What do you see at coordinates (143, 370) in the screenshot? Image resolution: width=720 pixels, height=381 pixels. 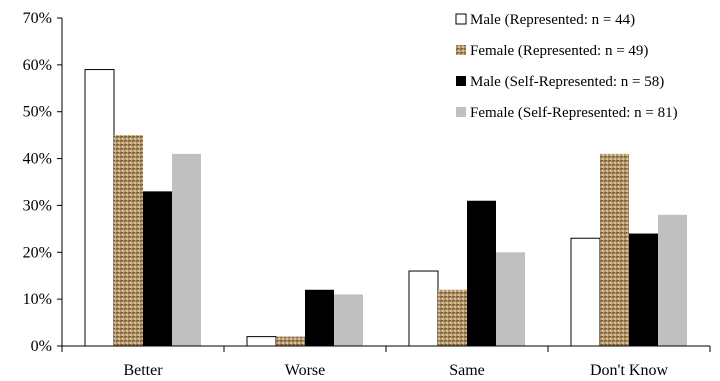 I see `x-category-label: Better` at bounding box center [143, 370].